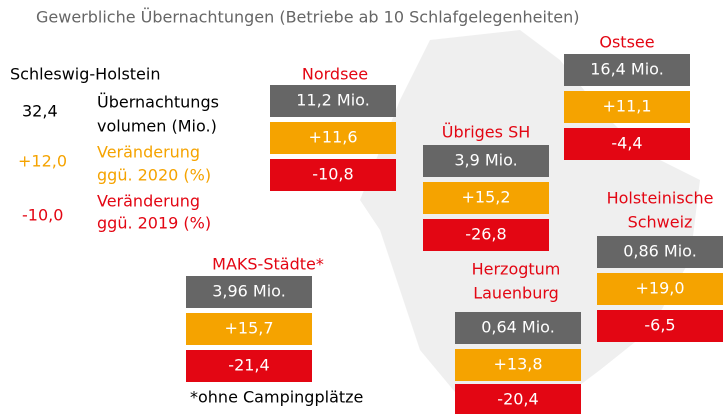  I want to click on legend-value: +12,0, so click(42, 161).